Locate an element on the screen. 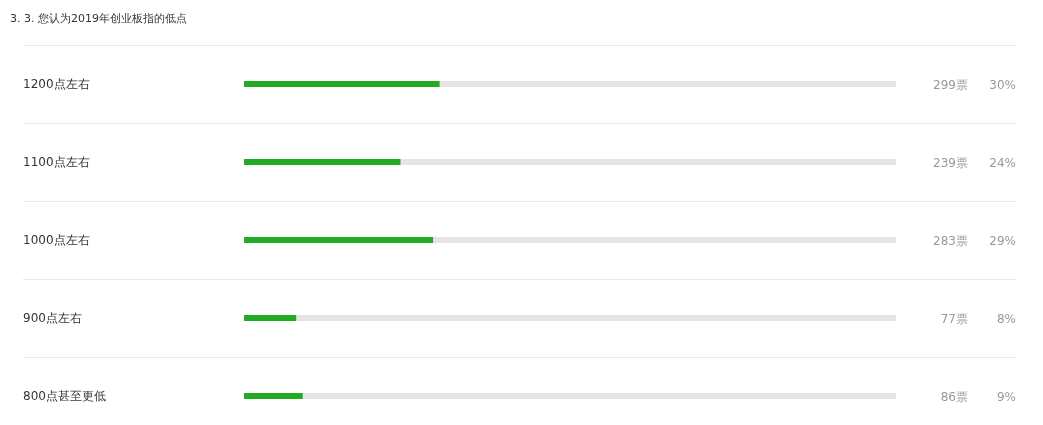 Image resolution: width=1043 pixels, height=425 pixels. data-label: 29% is located at coordinates (1002, 241).